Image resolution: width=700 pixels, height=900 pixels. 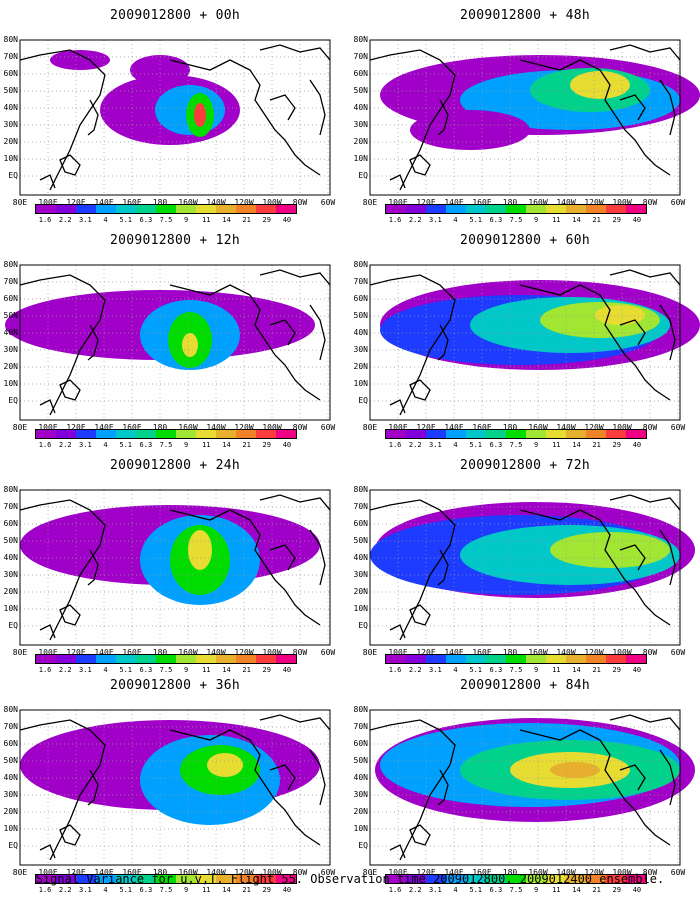 What do you see at coordinates (566, 872) in the screenshot?
I see `lon-label: 140W` at bounding box center [566, 872].